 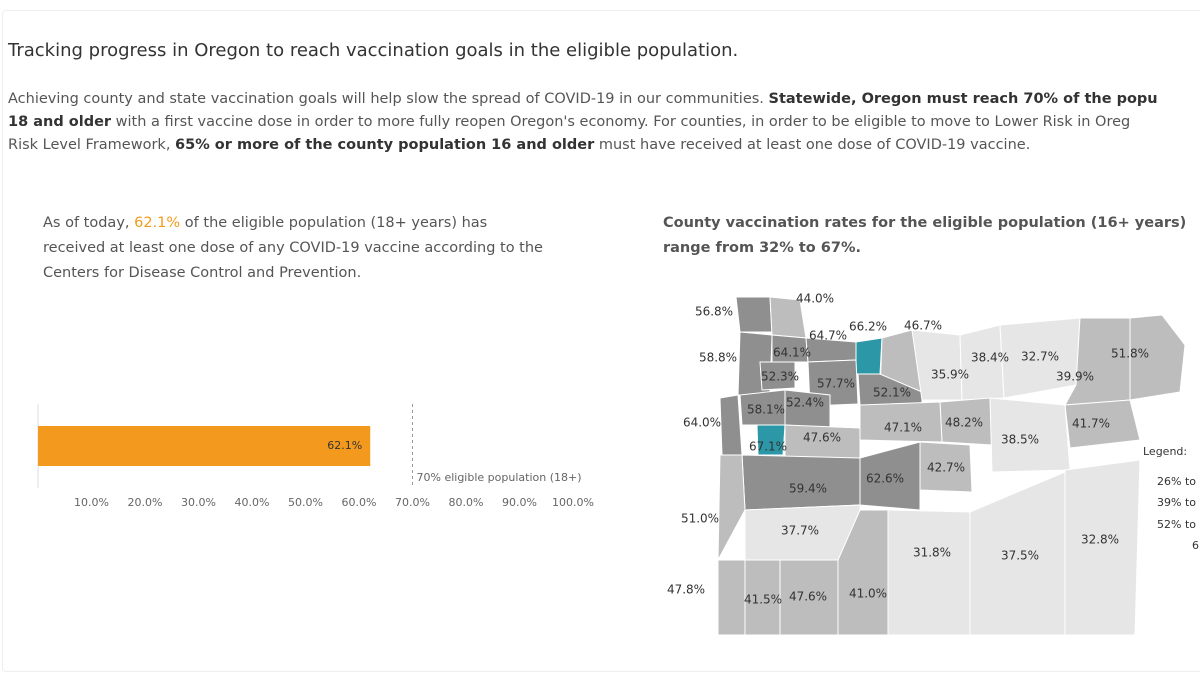 I want to click on county-label: 51.8%, so click(x=1130, y=354).